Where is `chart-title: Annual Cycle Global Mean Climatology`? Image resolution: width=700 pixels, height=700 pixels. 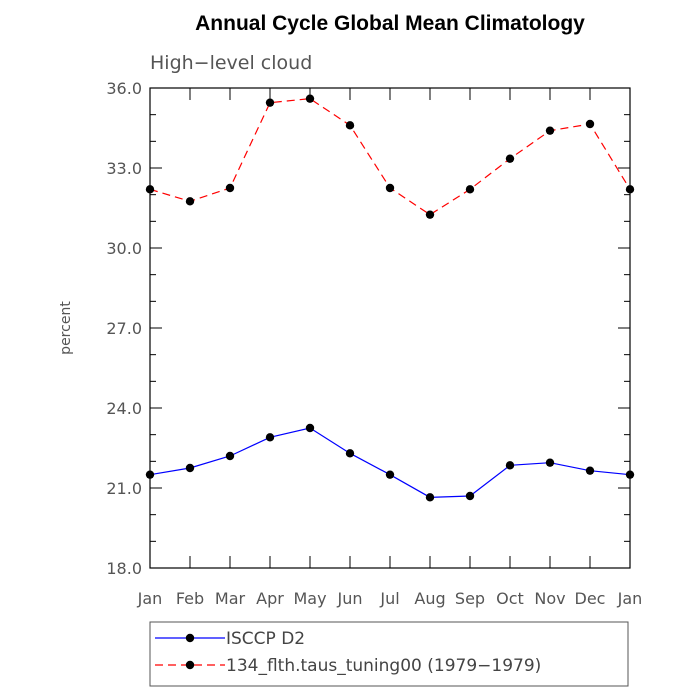
chart-title: Annual Cycle Global Mean Climatology is located at coordinates (390, 23).